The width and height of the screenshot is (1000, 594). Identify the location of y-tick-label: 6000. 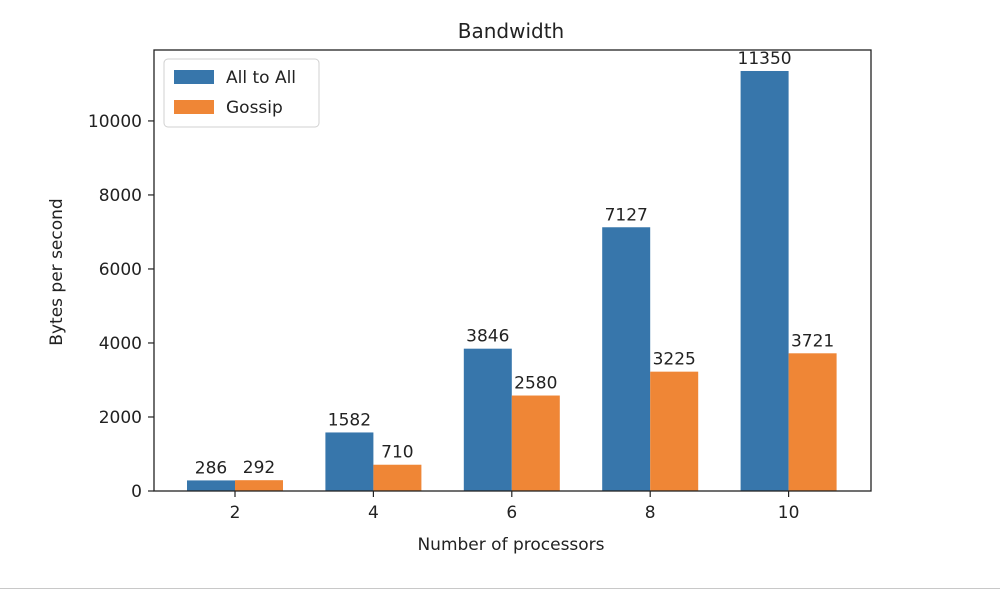
(120, 270).